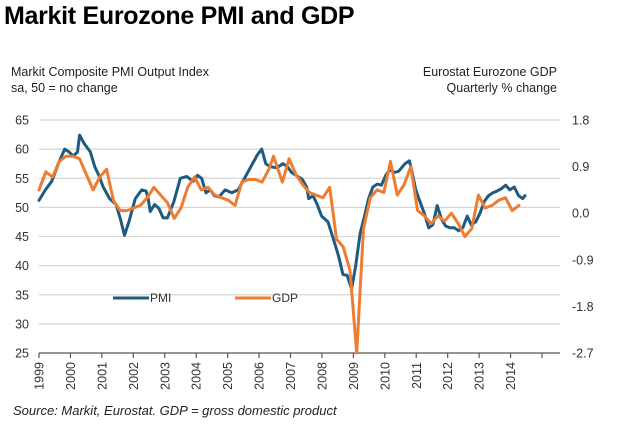 The width and height of the screenshot is (640, 427). Describe the element at coordinates (22, 295) in the screenshot. I see `left-tick-label: 35` at that location.